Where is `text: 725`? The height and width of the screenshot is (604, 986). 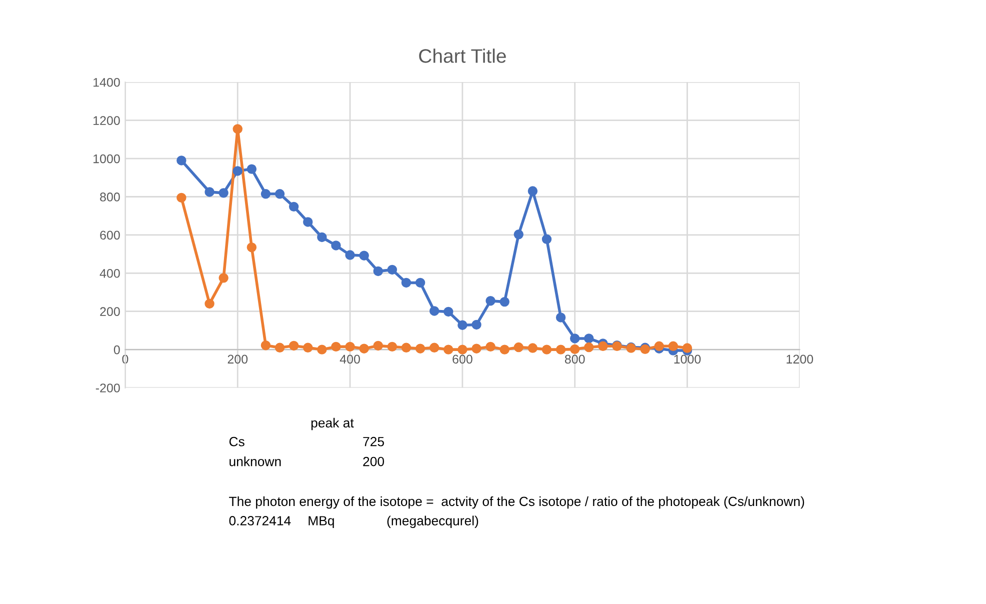 text: 725 is located at coordinates (373, 441).